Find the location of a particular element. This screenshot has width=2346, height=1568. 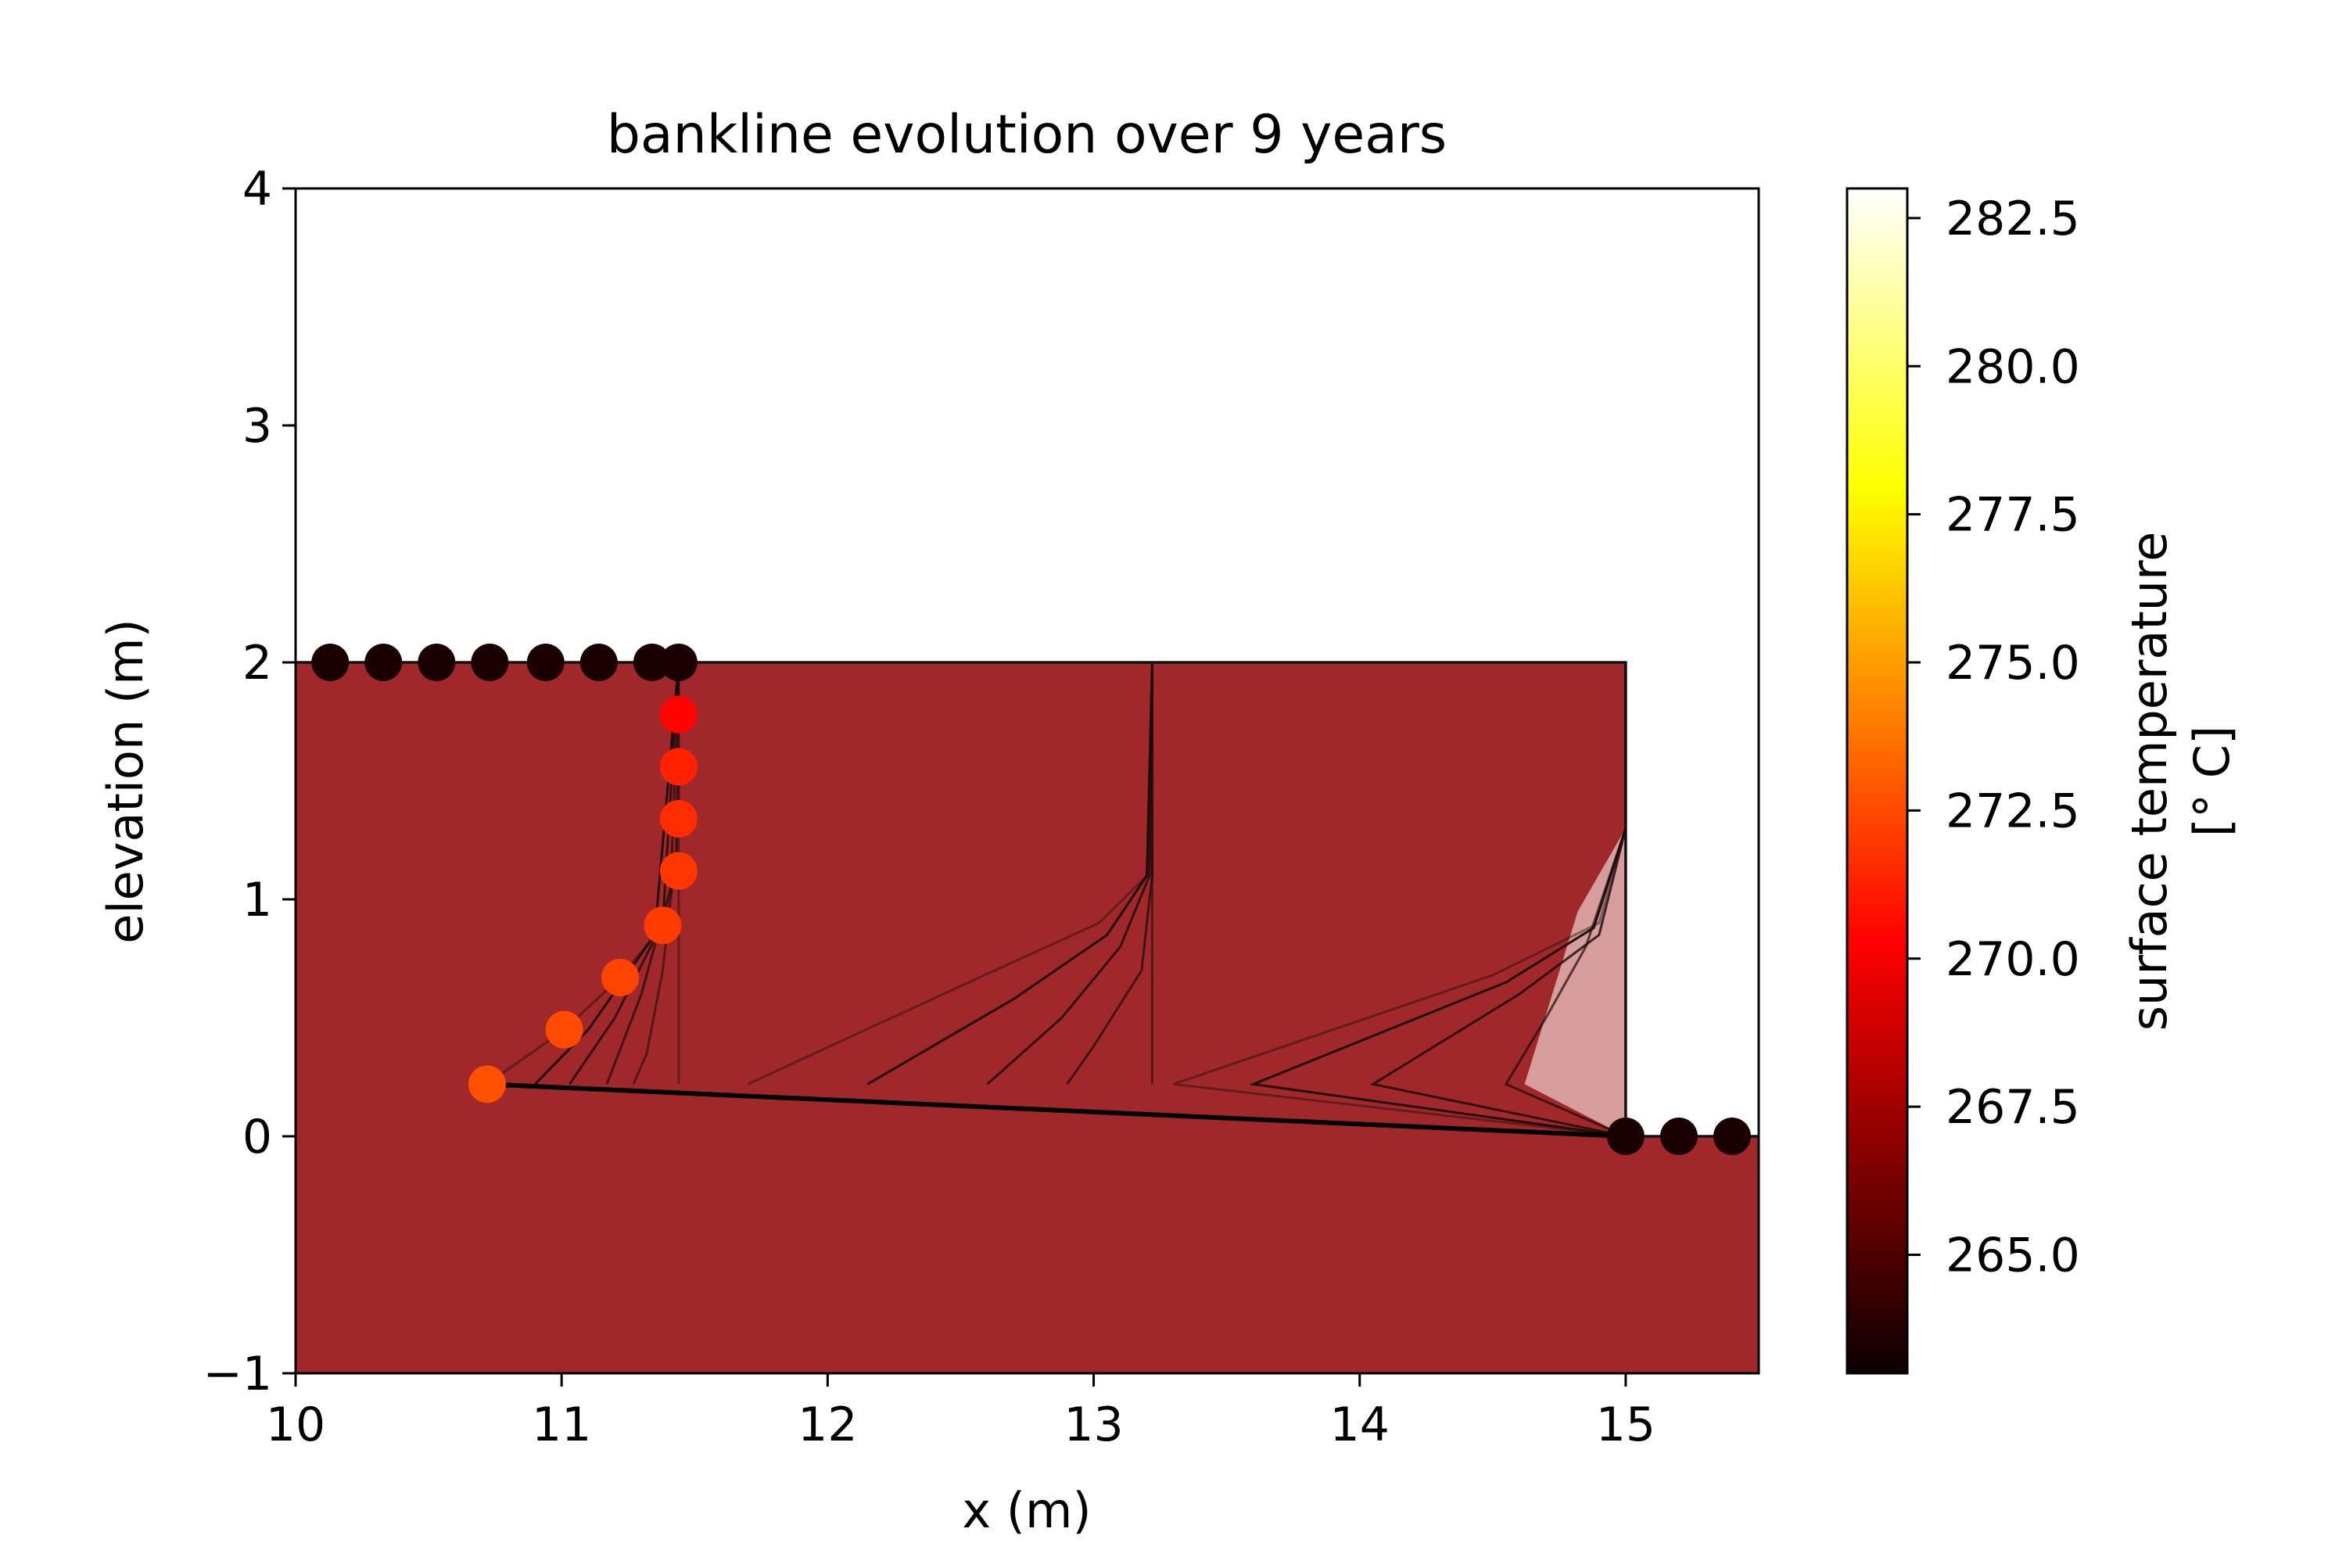

colorbar-tick-label: 277.5 is located at coordinates (2013, 515).